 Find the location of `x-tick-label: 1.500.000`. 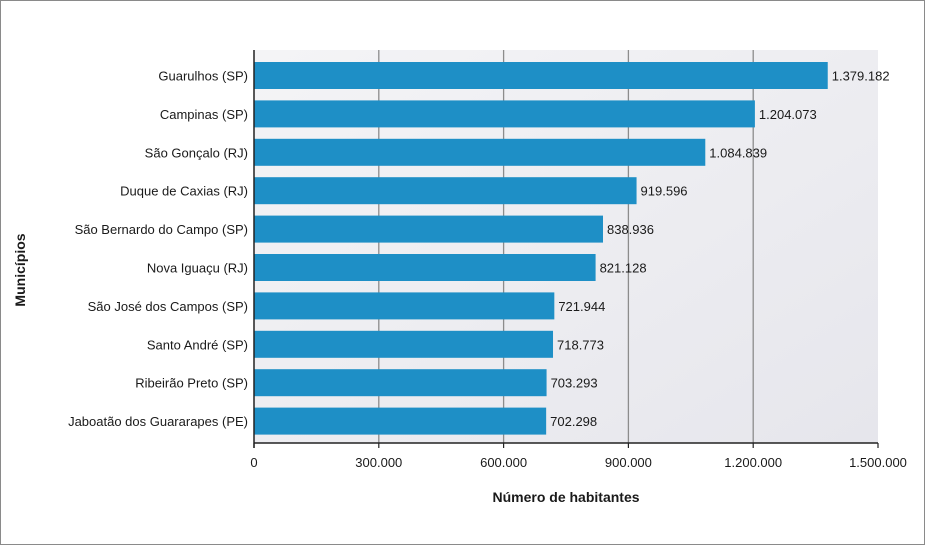

x-tick-label: 1.500.000 is located at coordinates (878, 462).